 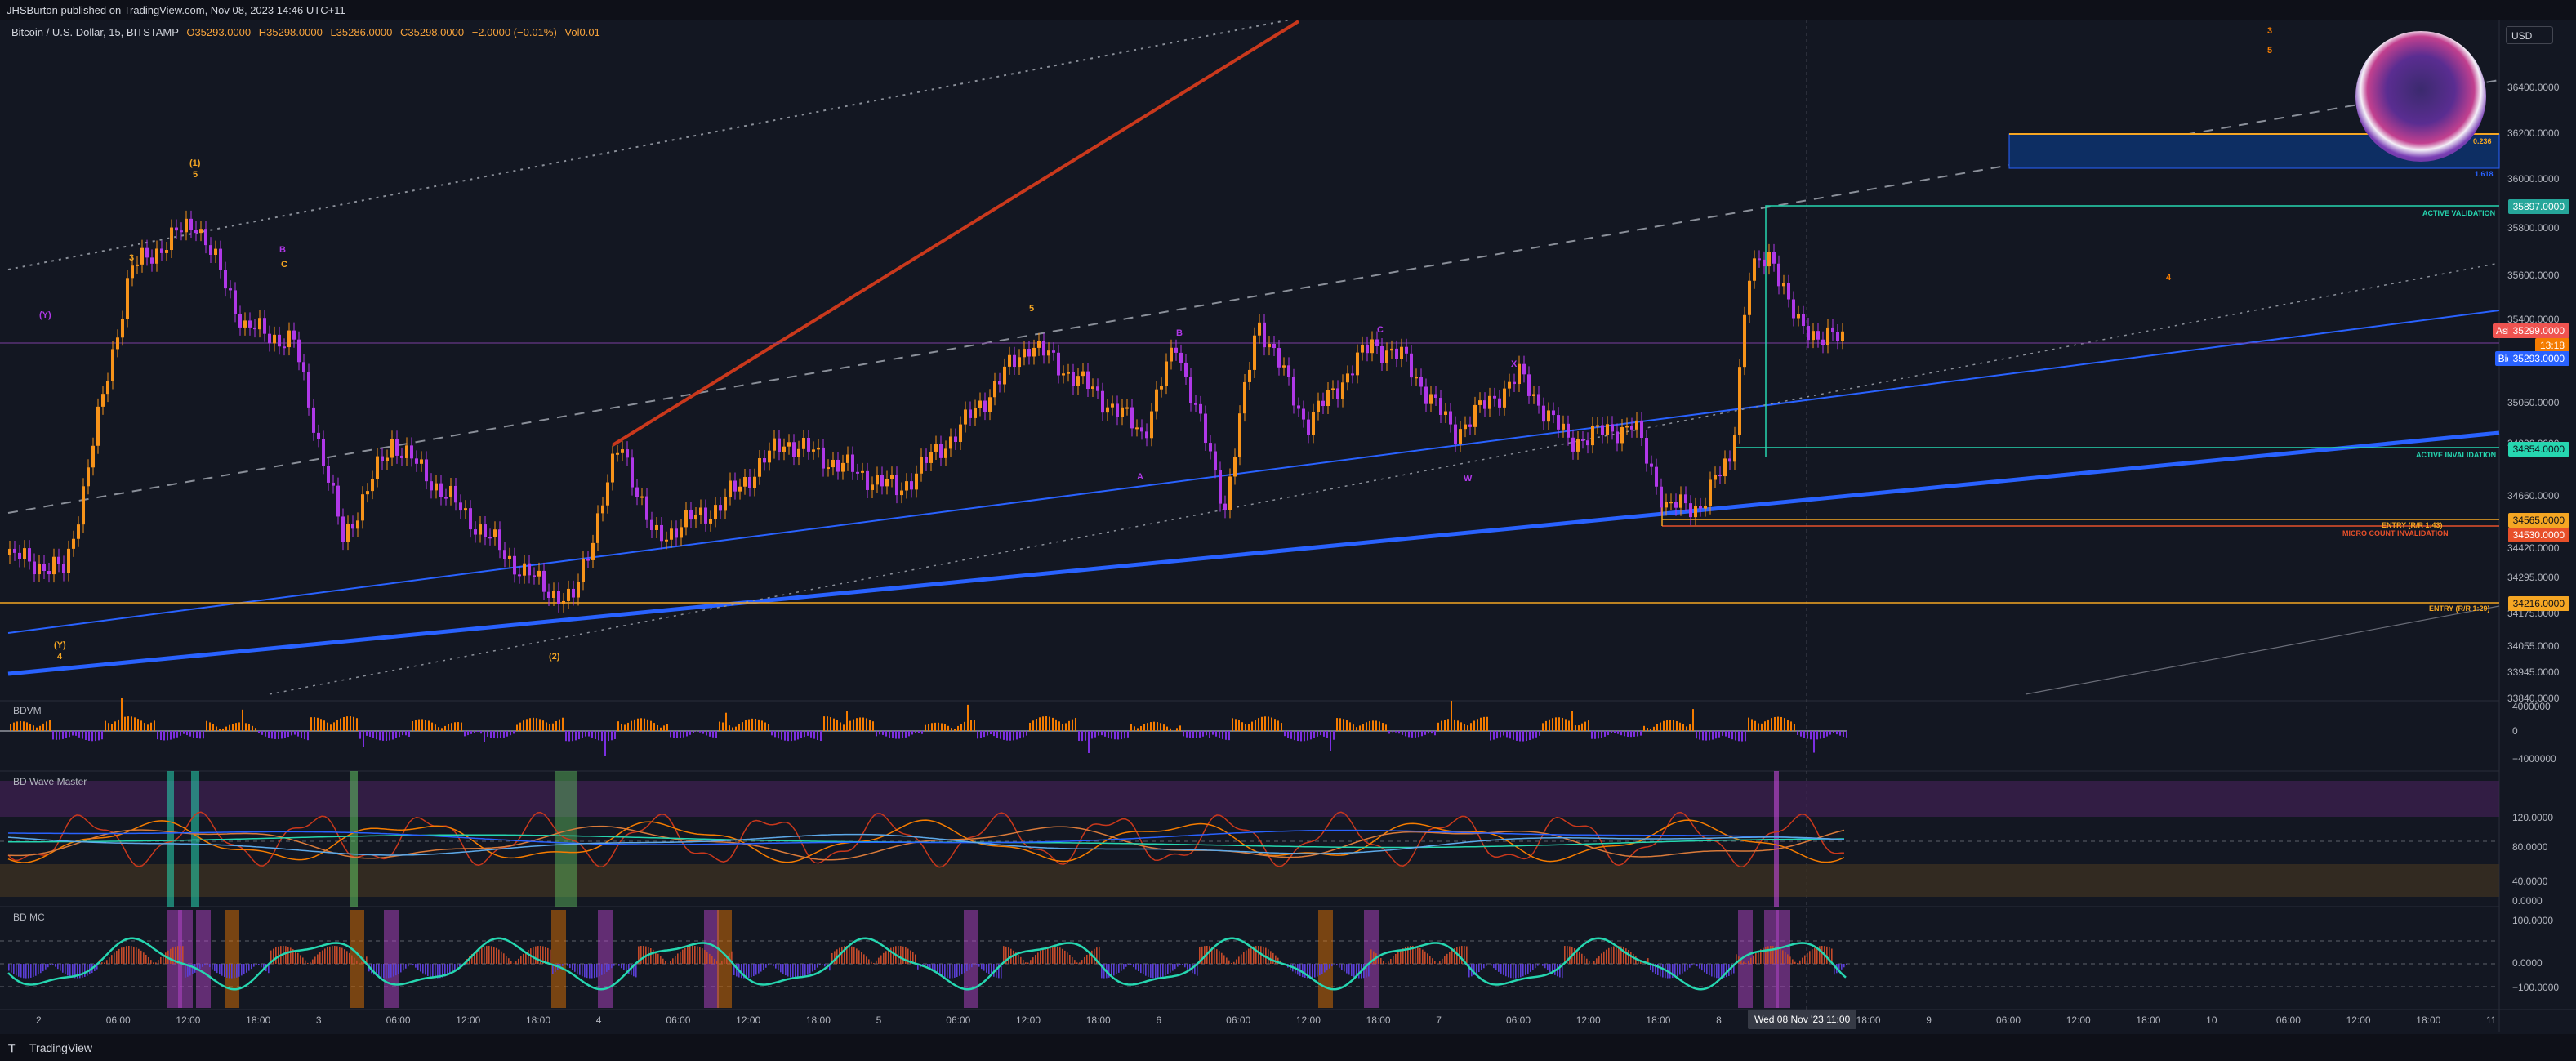 What do you see at coordinates (61, 1047) in the screenshot?
I see `tradingview-brand: TradingView` at bounding box center [61, 1047].